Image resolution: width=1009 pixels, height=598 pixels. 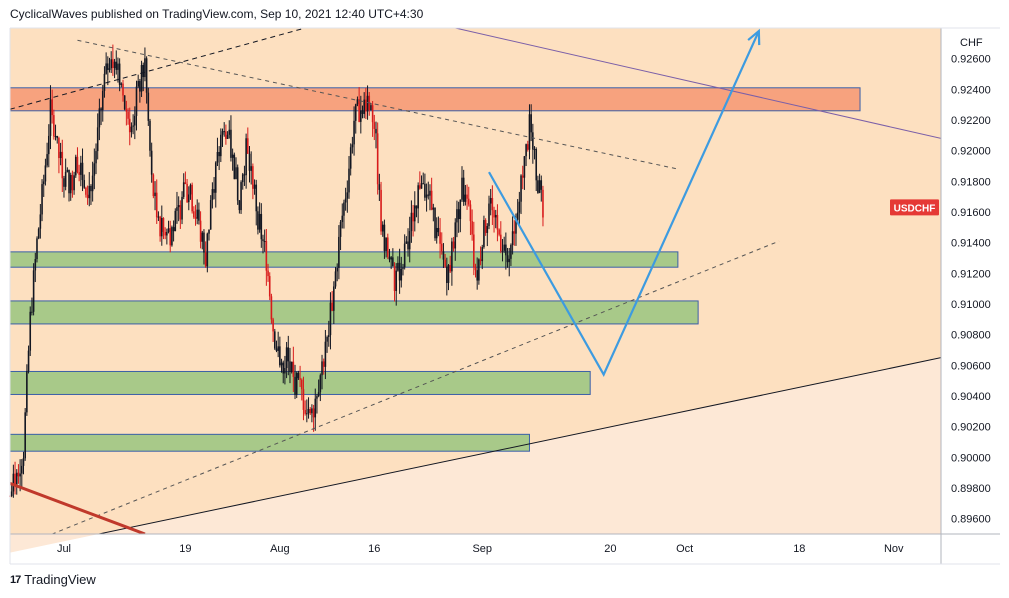 I want to click on y-tick-label: 0.91600, so click(x=971, y=213).